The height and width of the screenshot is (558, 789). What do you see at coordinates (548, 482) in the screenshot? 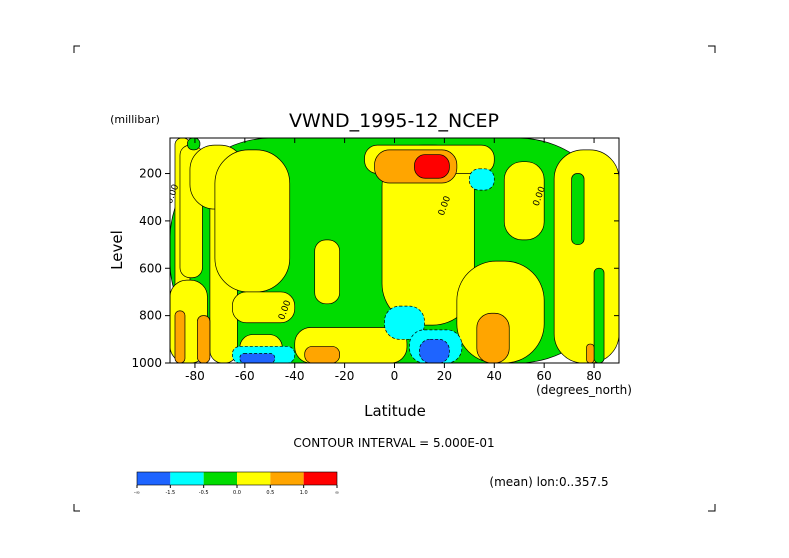
I see `mean-text: (mean) lon:0..357.5` at bounding box center [548, 482].